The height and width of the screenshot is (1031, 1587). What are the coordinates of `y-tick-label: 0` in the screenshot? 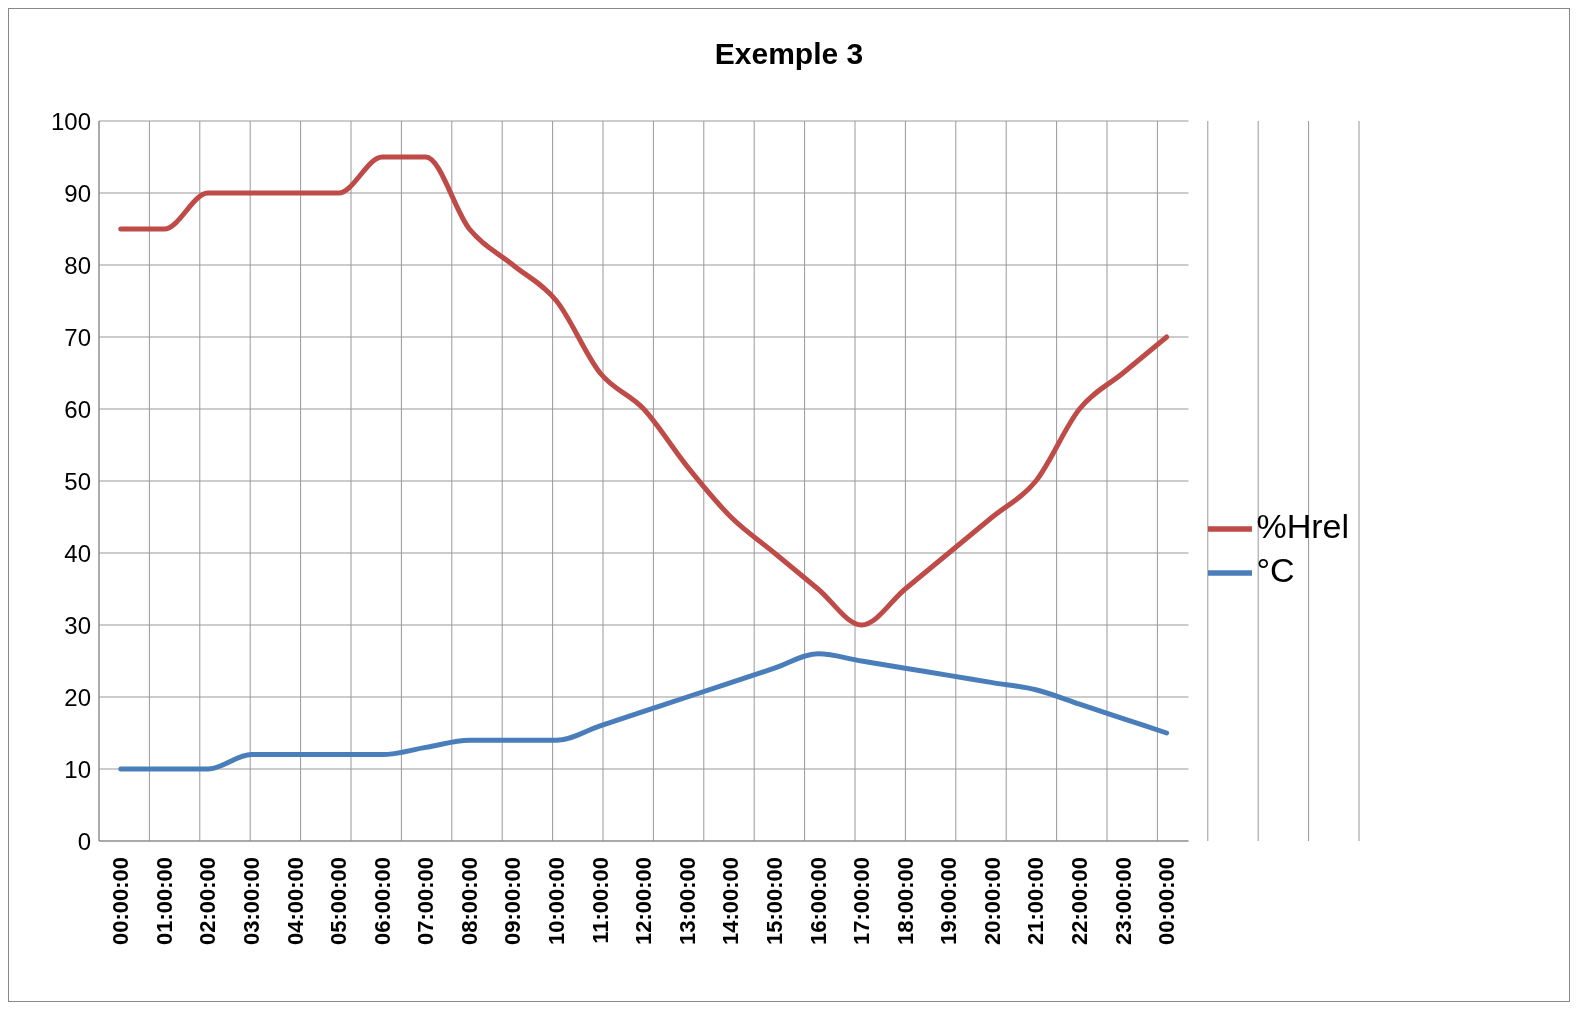 It's located at (84, 841).